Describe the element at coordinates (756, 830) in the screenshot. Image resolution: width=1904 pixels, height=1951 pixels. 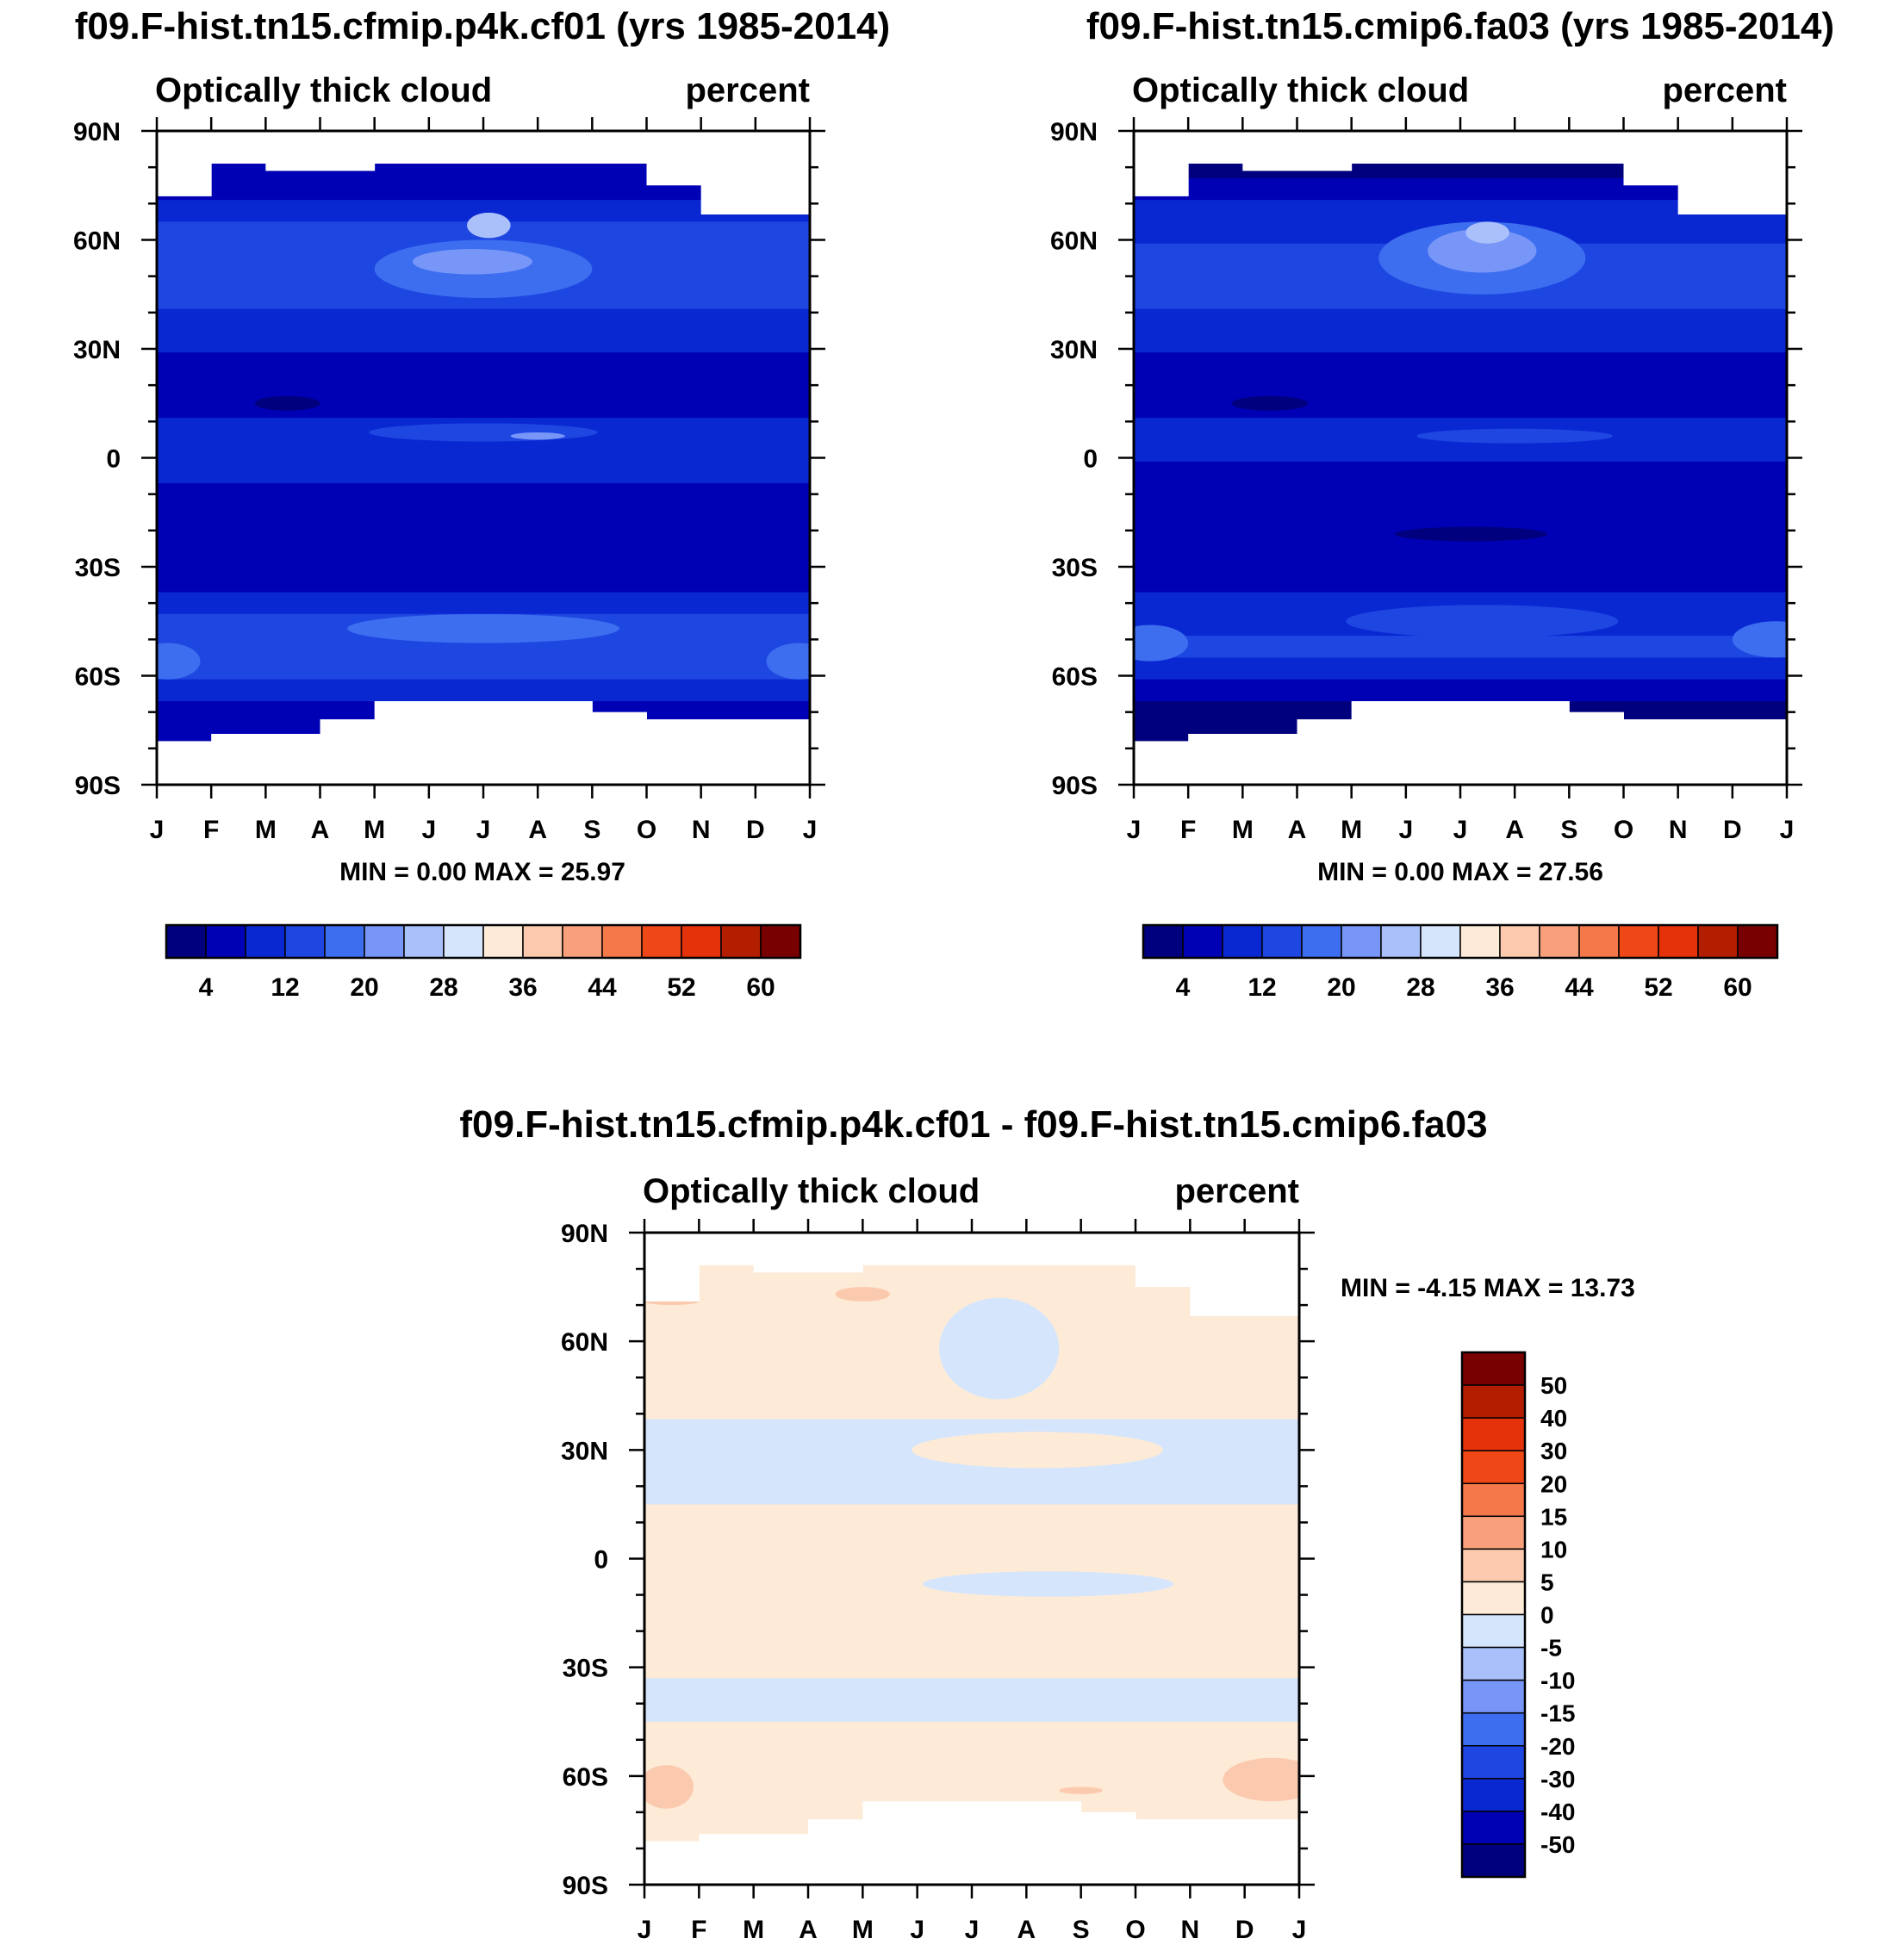
I see `x-tick-label: D` at that location.